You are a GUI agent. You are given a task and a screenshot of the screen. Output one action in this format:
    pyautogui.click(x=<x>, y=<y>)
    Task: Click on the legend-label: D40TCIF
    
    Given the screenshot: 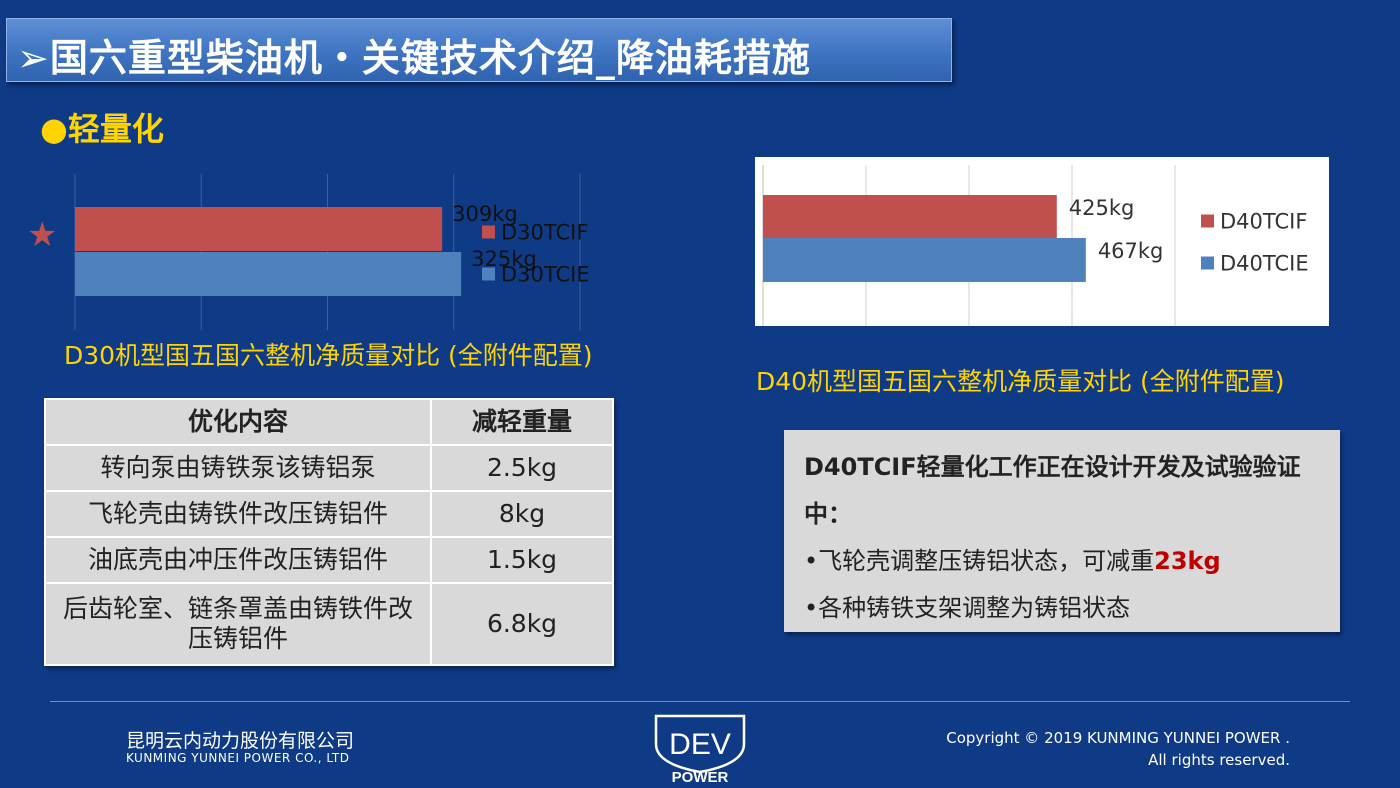 What is the action you would take?
    pyautogui.click(x=1263, y=222)
    